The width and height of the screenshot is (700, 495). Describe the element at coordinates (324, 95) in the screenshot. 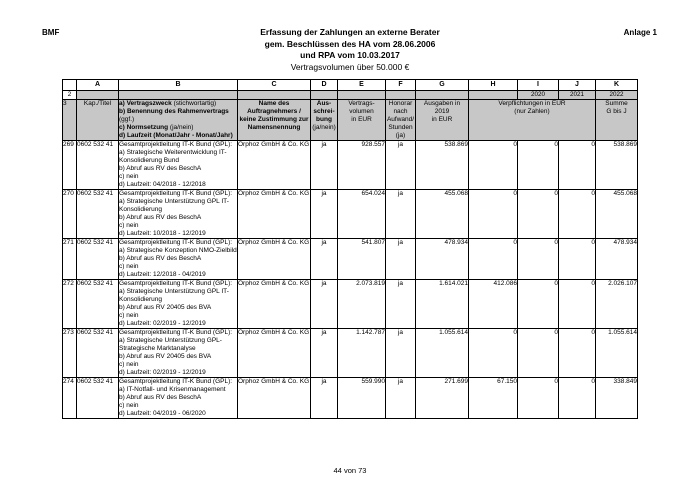

I see `year-row-empty-d` at that location.